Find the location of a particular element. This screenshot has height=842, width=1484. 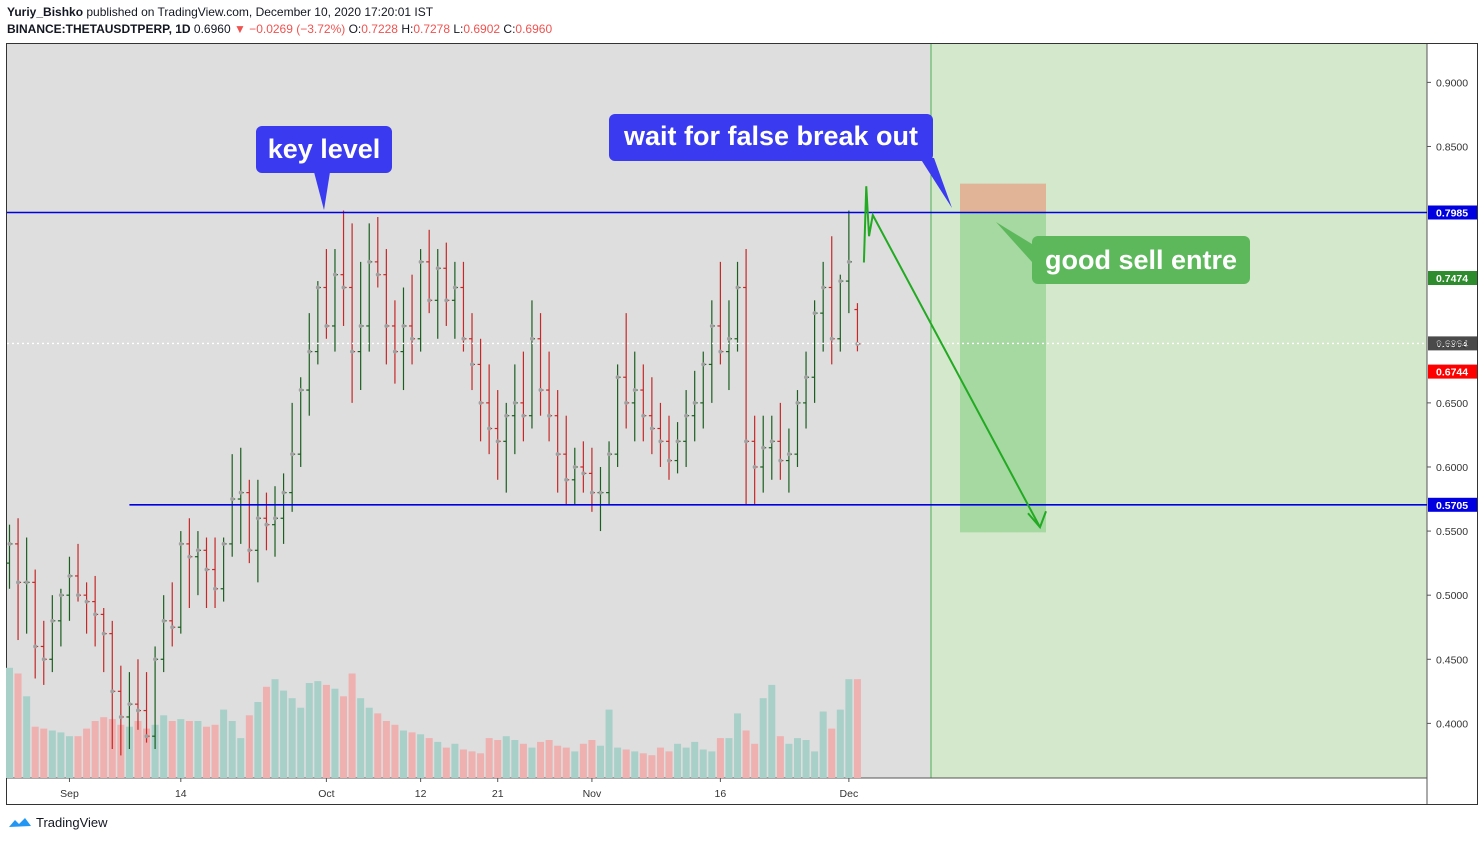

price-tag: 0.6960 is located at coordinates (1452, 345).